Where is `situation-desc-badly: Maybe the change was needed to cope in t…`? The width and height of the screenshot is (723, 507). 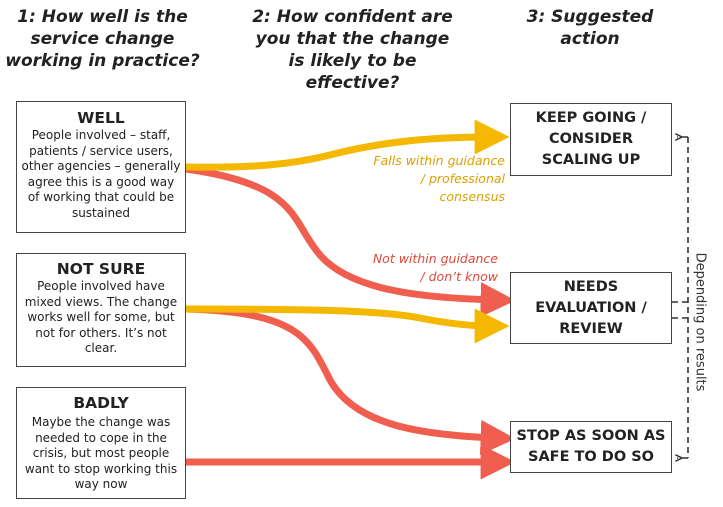 situation-desc-badly: Maybe the change was needed to cope in t… is located at coordinates (101, 453).